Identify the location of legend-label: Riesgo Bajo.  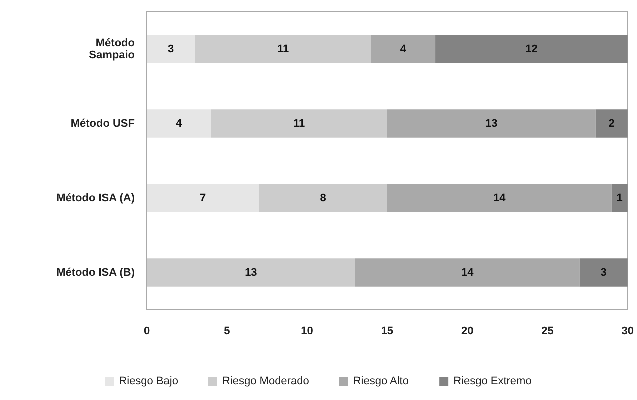
(149, 382).